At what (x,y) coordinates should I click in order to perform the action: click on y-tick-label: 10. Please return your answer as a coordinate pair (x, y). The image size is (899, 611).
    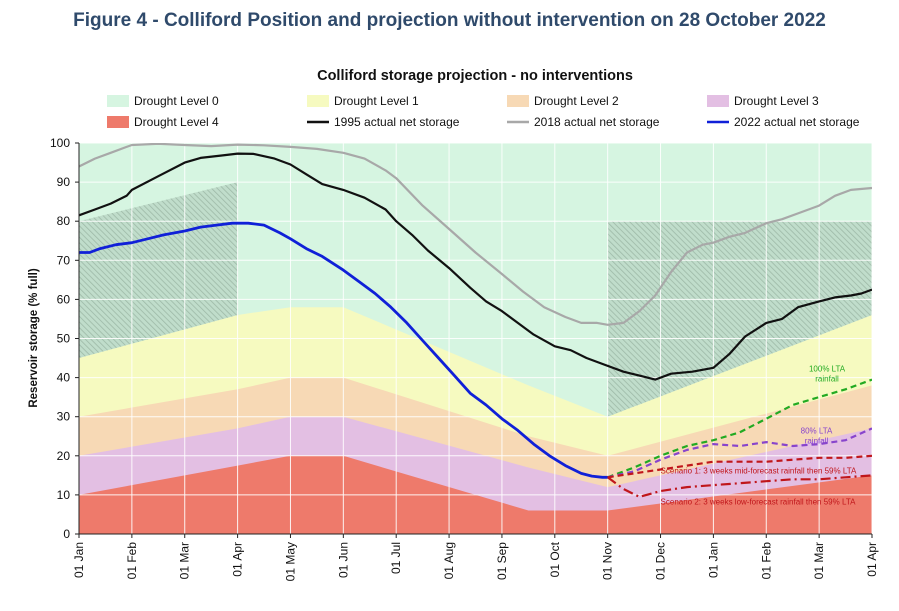
    Looking at the image, I should click on (64, 495).